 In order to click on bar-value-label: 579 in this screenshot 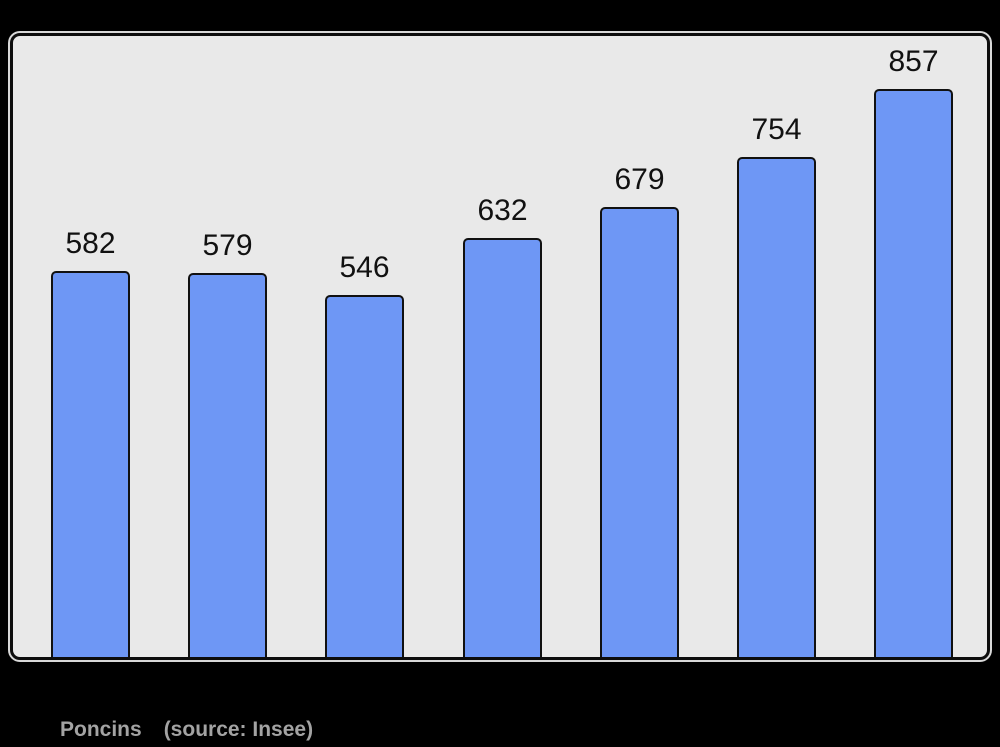, I will do `click(227, 245)`.